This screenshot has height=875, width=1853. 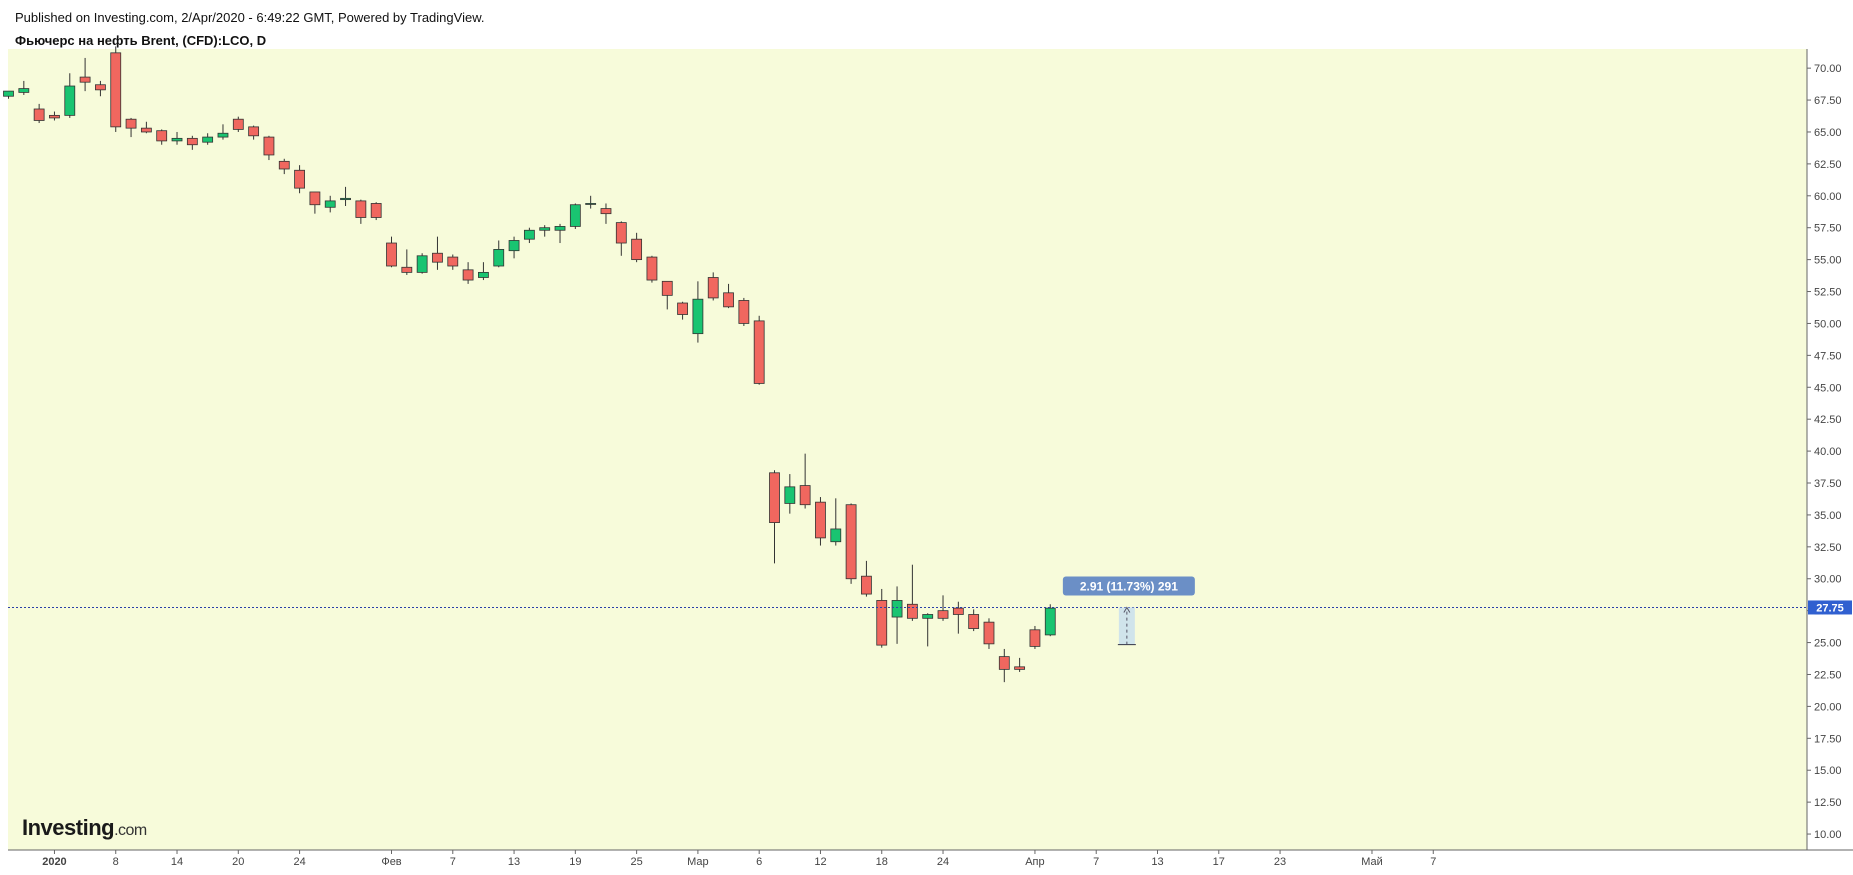 What do you see at coordinates (1828, 293) in the screenshot?
I see `price-tick-label: 52.50` at bounding box center [1828, 293].